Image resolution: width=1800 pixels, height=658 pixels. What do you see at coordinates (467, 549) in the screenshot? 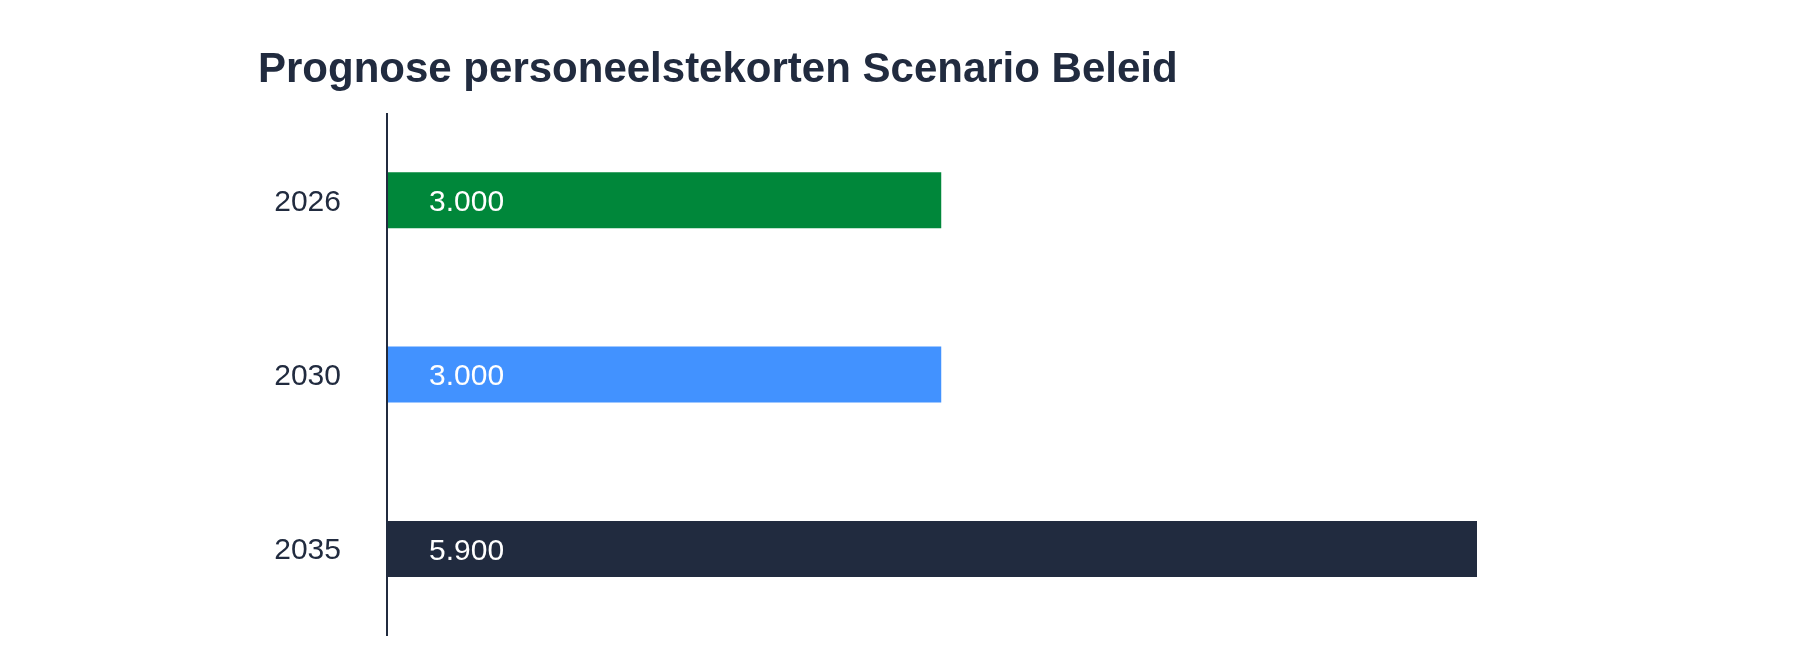
I see `data-label: 5.900` at bounding box center [467, 549].